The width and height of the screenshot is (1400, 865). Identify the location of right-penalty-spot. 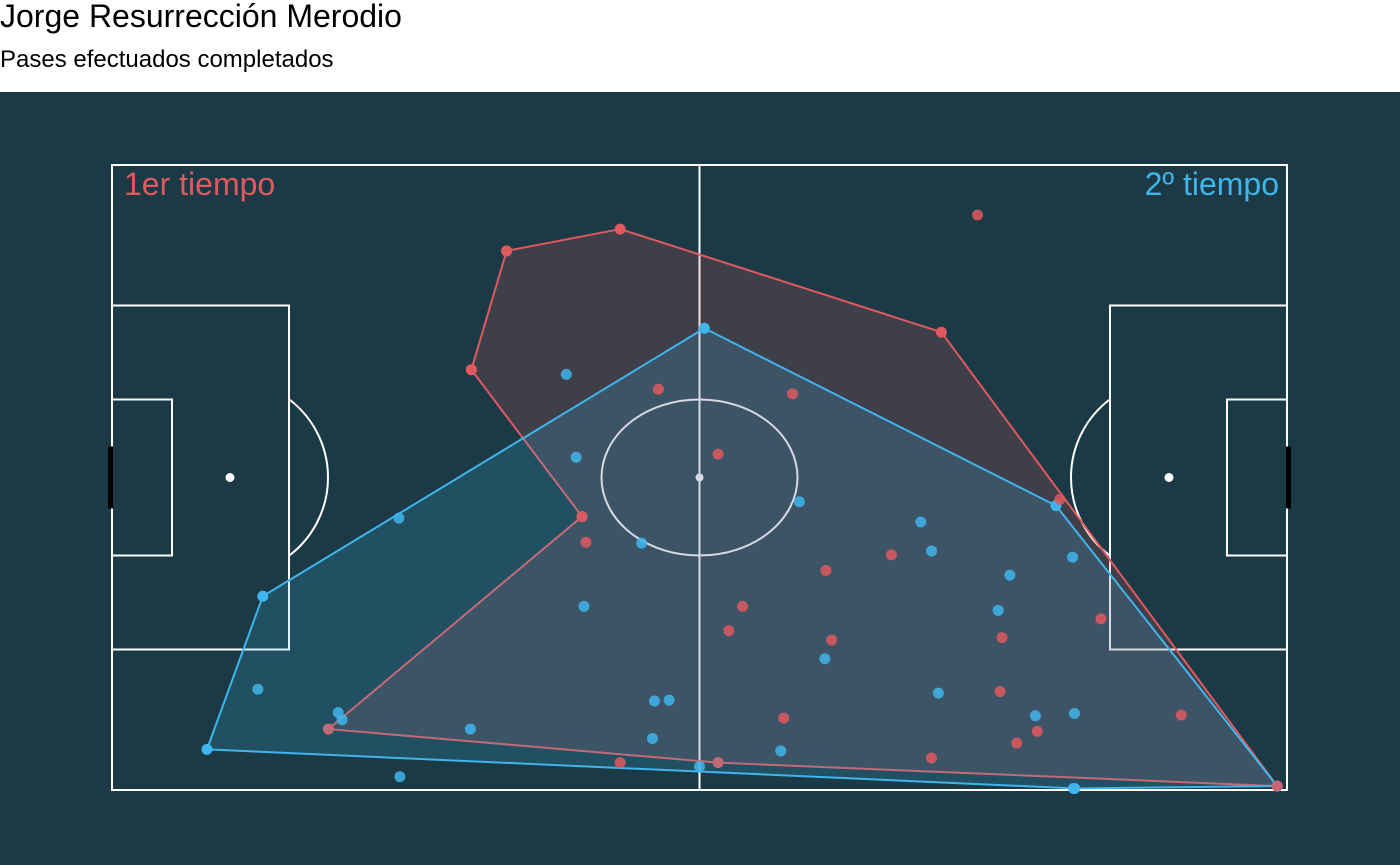
(1169, 477).